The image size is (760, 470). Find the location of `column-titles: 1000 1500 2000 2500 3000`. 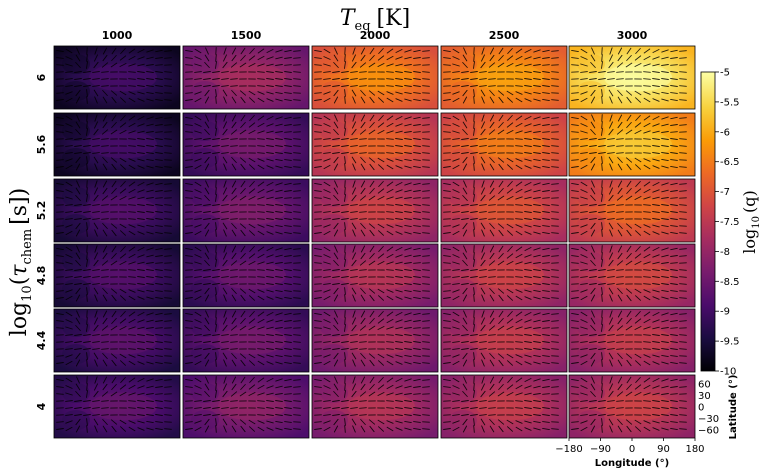

column-titles: 1000 1500 2000 2500 3000 is located at coordinates (375, 35).